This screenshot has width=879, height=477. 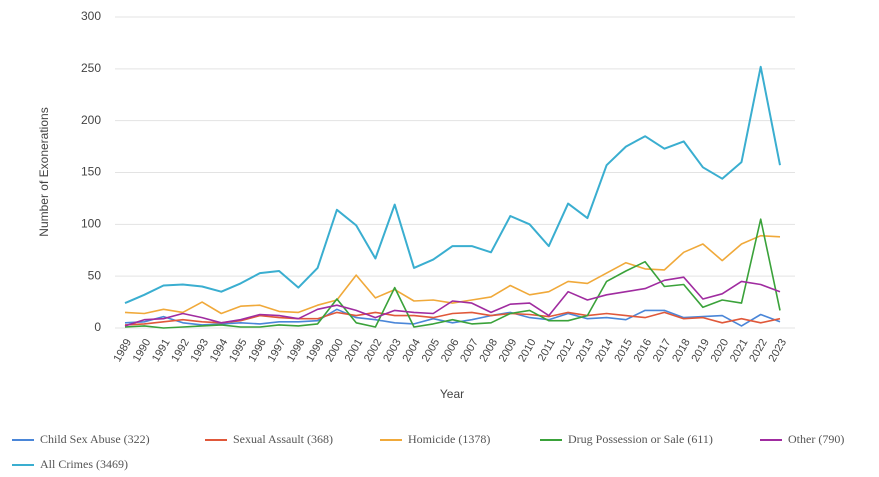 What do you see at coordinates (662, 350) in the screenshot?
I see `x-tick-label: 2017` at bounding box center [662, 350].